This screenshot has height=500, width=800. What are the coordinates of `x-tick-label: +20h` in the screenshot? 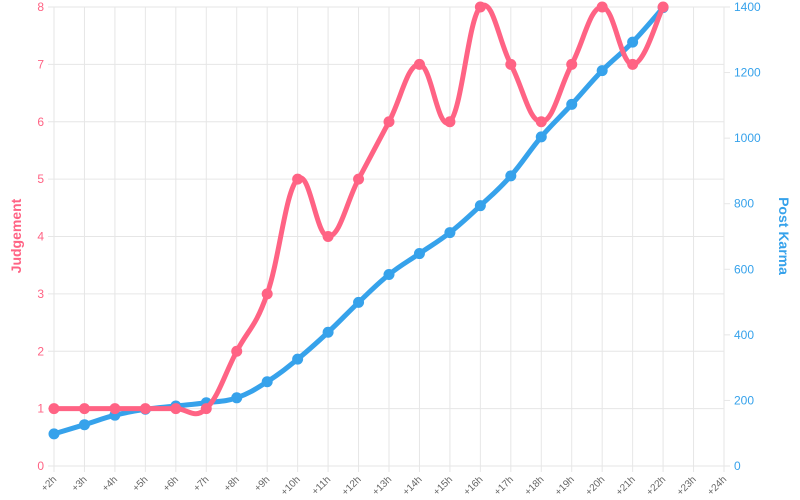 It's located at (596, 486).